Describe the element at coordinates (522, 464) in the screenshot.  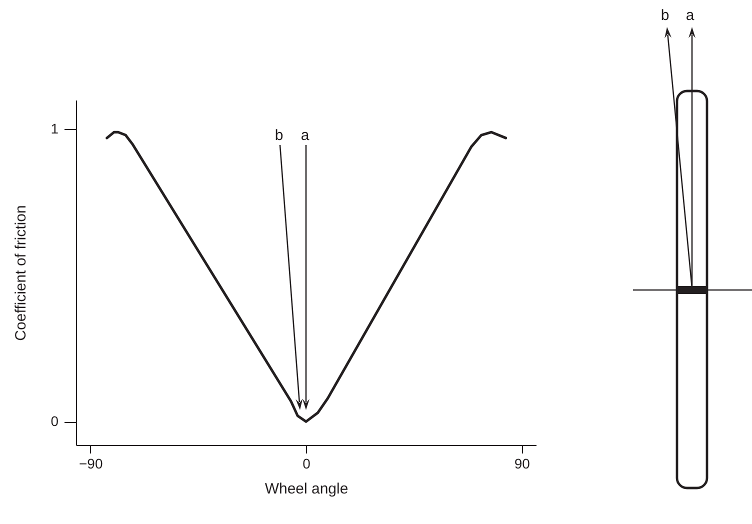
I see `x-tick-label: 90` at that location.